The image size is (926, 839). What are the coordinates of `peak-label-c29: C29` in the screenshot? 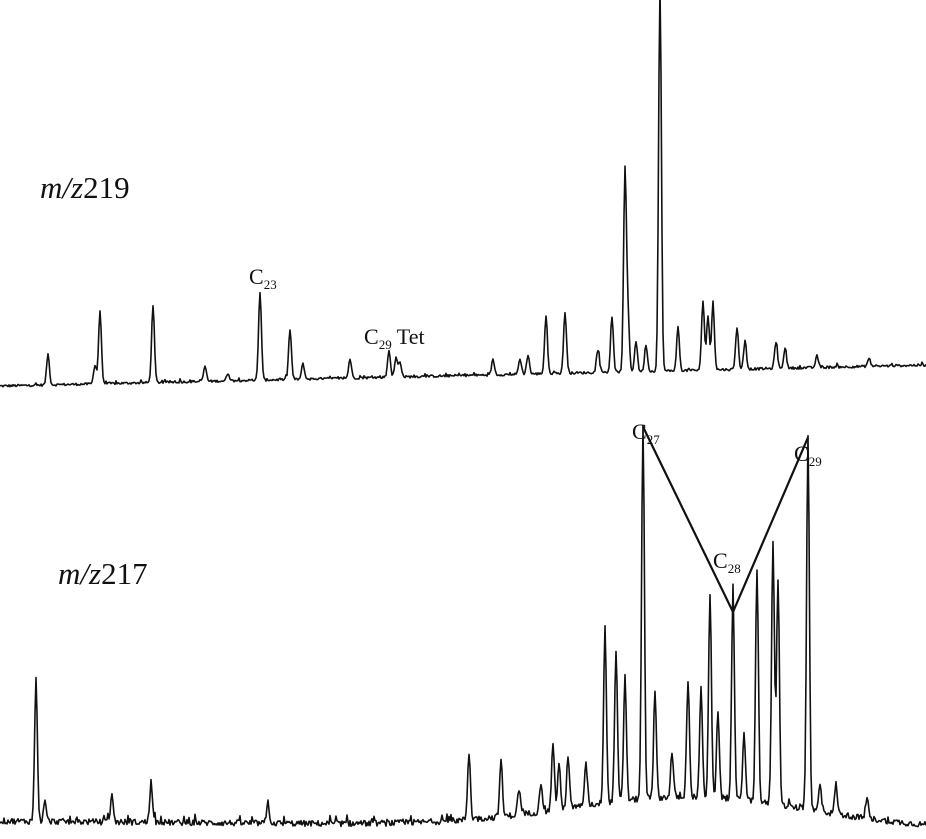 It's located at (808, 455).